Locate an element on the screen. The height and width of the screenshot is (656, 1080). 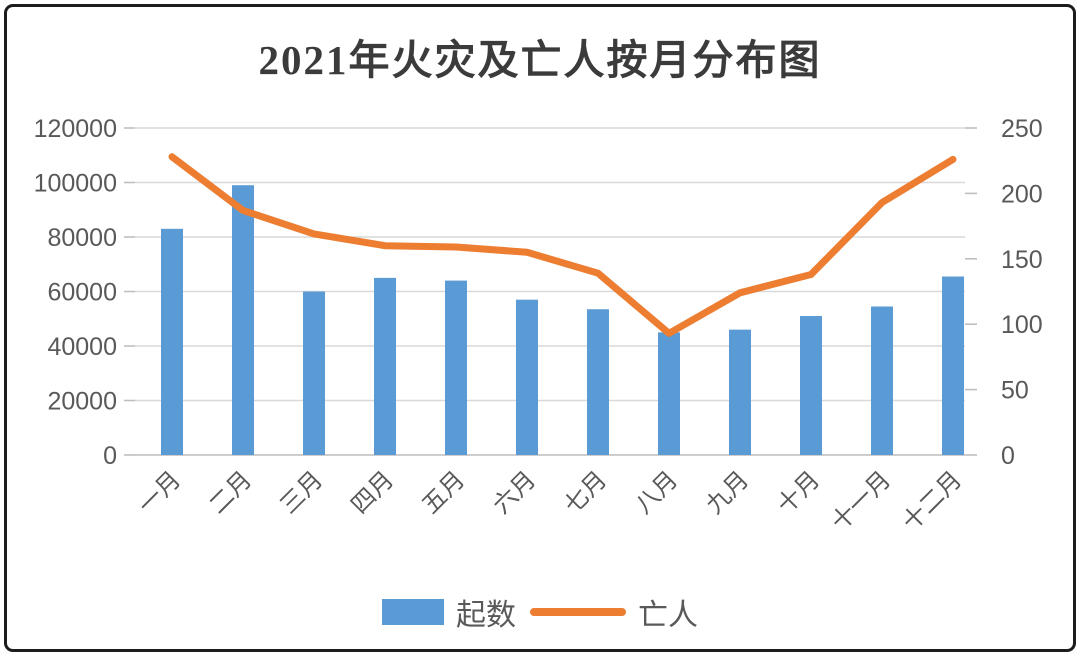
right-axis-tick-label: 50 is located at coordinates (1015, 391).